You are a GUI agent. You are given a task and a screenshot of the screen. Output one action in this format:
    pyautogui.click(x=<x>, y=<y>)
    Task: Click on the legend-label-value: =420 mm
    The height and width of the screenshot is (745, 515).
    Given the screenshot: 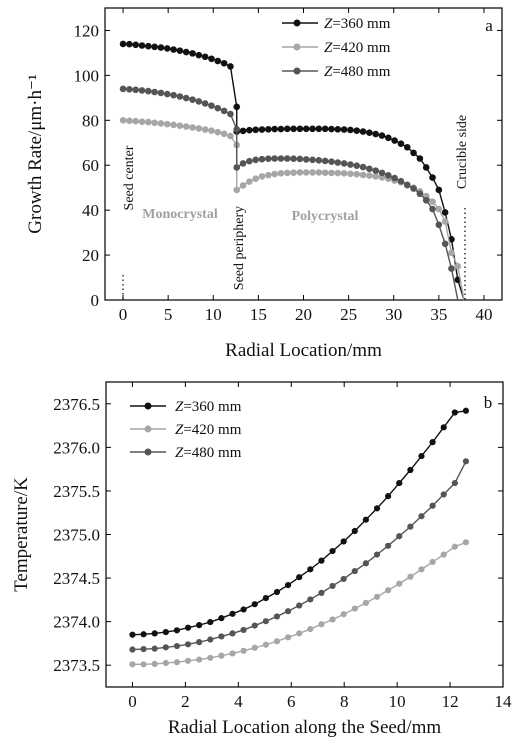 What is the action you would take?
    pyautogui.click(x=361, y=48)
    